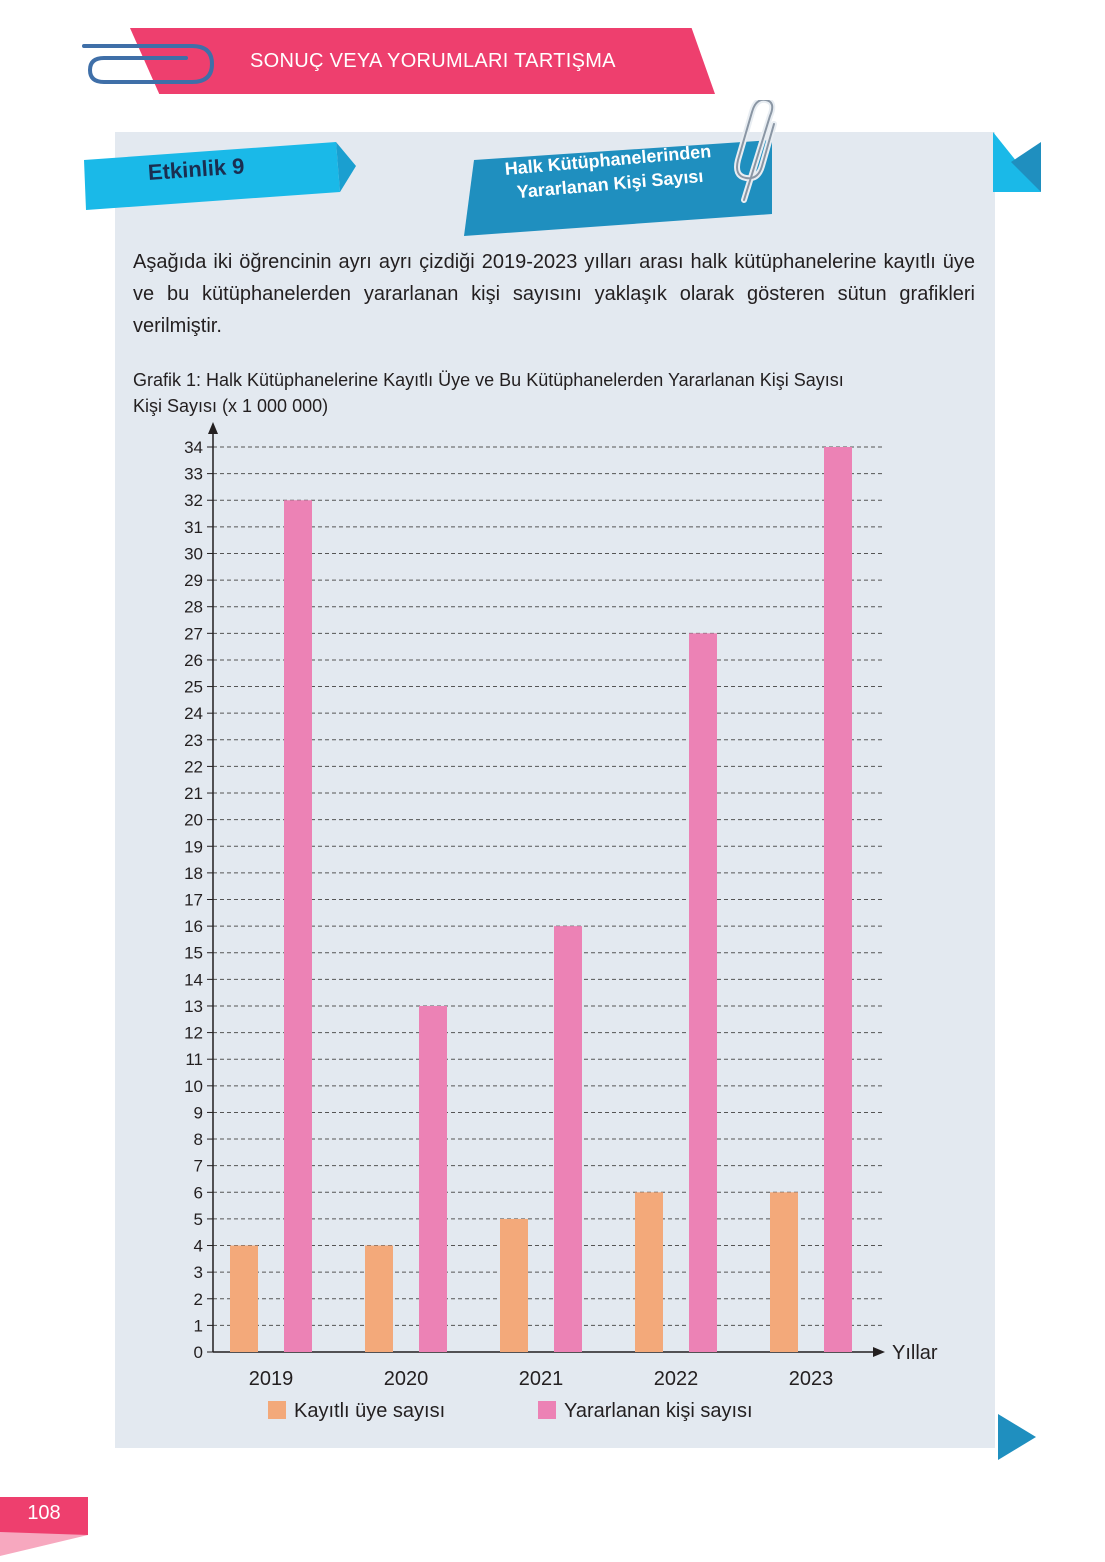 The height and width of the screenshot is (1562, 1105). I want to click on y-tick-label: 16, so click(193, 926).